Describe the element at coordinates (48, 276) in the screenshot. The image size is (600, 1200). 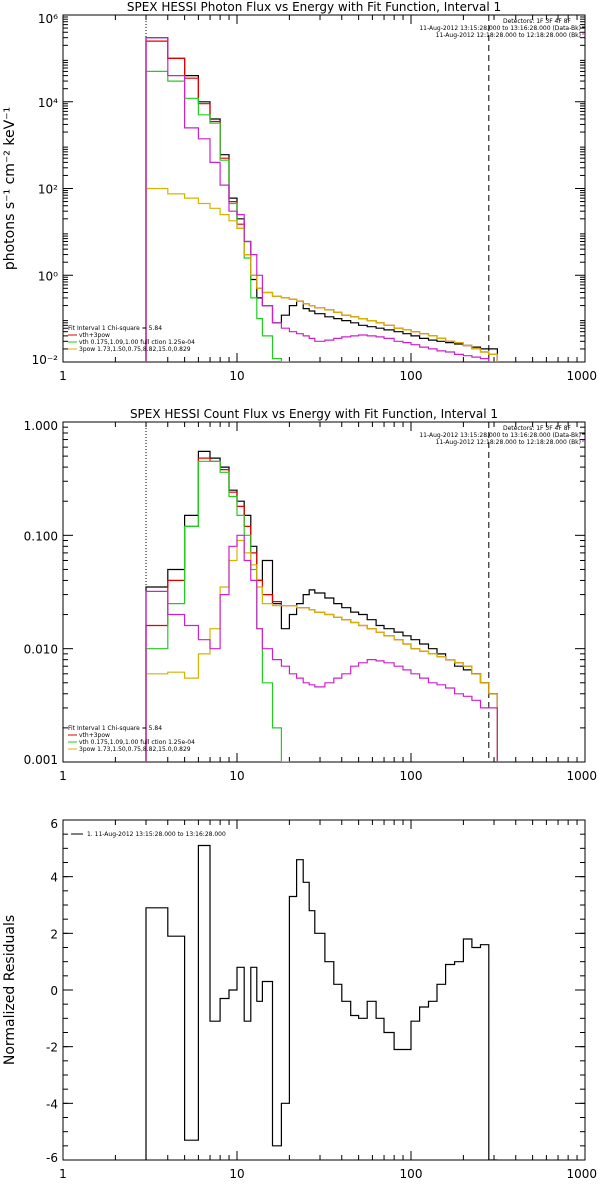
I see `y-tick-label: 10⁰` at that location.